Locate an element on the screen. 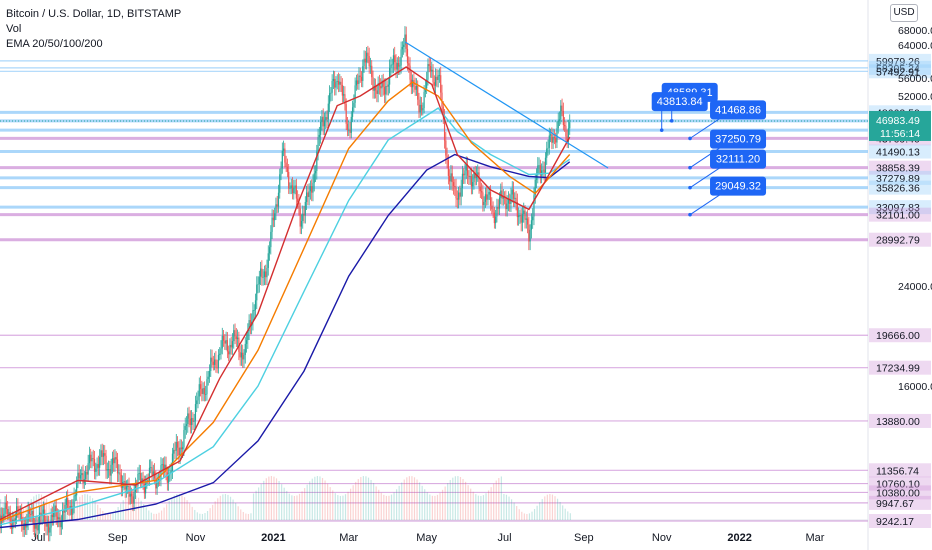 The width and height of the screenshot is (932, 550). y-tick-label: 68000.00 is located at coordinates (915, 31).